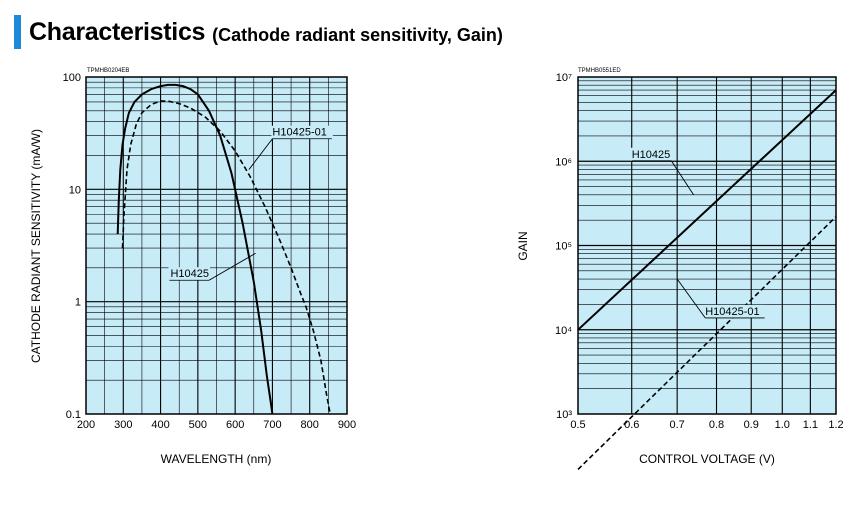  What do you see at coordinates (72, 78) in the screenshot?
I see `y-tick-label: 100` at bounding box center [72, 78].